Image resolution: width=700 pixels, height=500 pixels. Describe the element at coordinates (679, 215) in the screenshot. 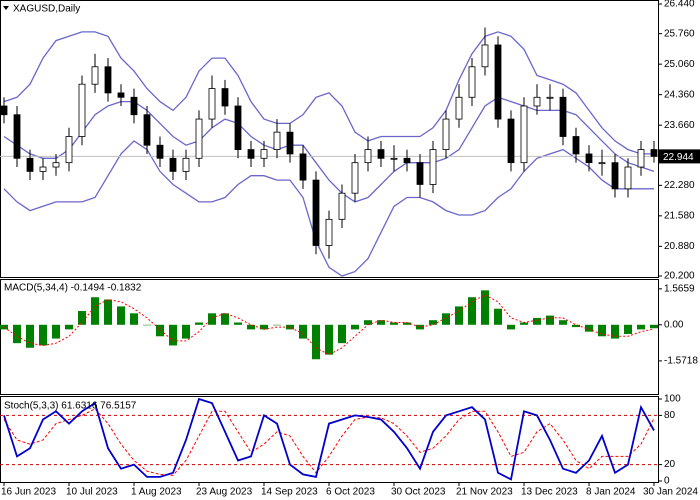

I see `y-tick-label: 21.580` at that location.